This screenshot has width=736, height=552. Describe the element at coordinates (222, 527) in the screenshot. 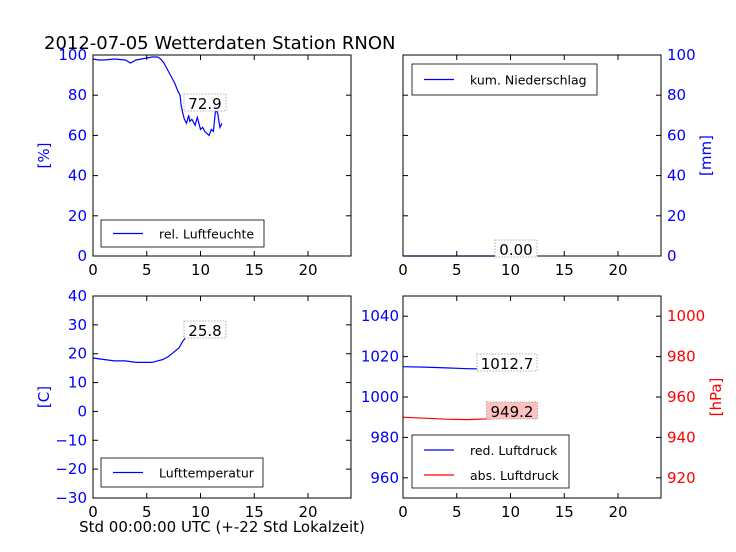

I see `figure-xlabel: Std 00:00:00 UTC (+-22 Std Lokalzeit)` at that location.